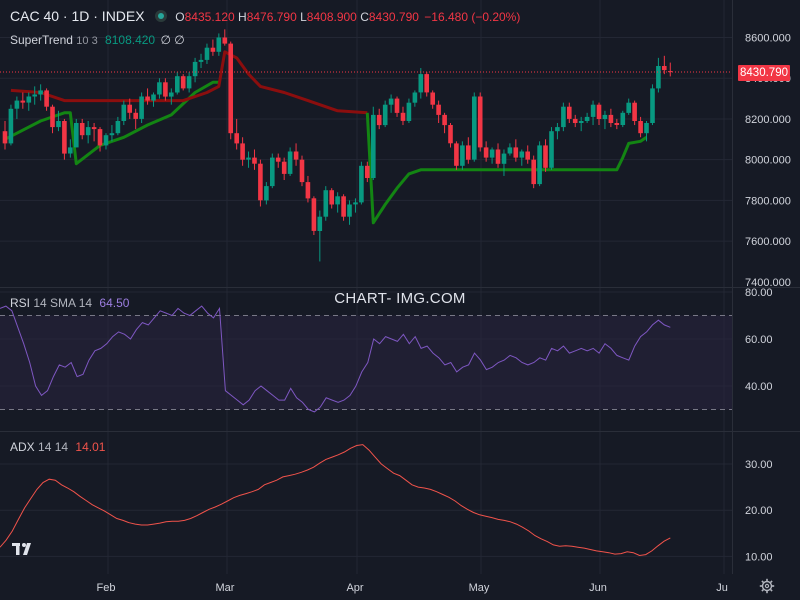 Image resolution: width=800 pixels, height=600 pixels. I want to click on price-tick-label: 7400.000, so click(768, 283).